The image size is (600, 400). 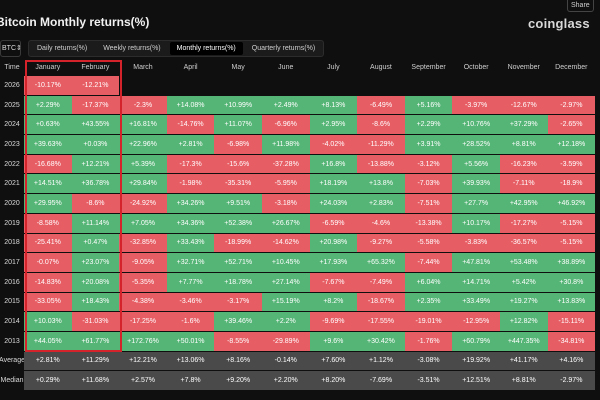 I want to click on return-cell: -2.65%, so click(x=571, y=125).